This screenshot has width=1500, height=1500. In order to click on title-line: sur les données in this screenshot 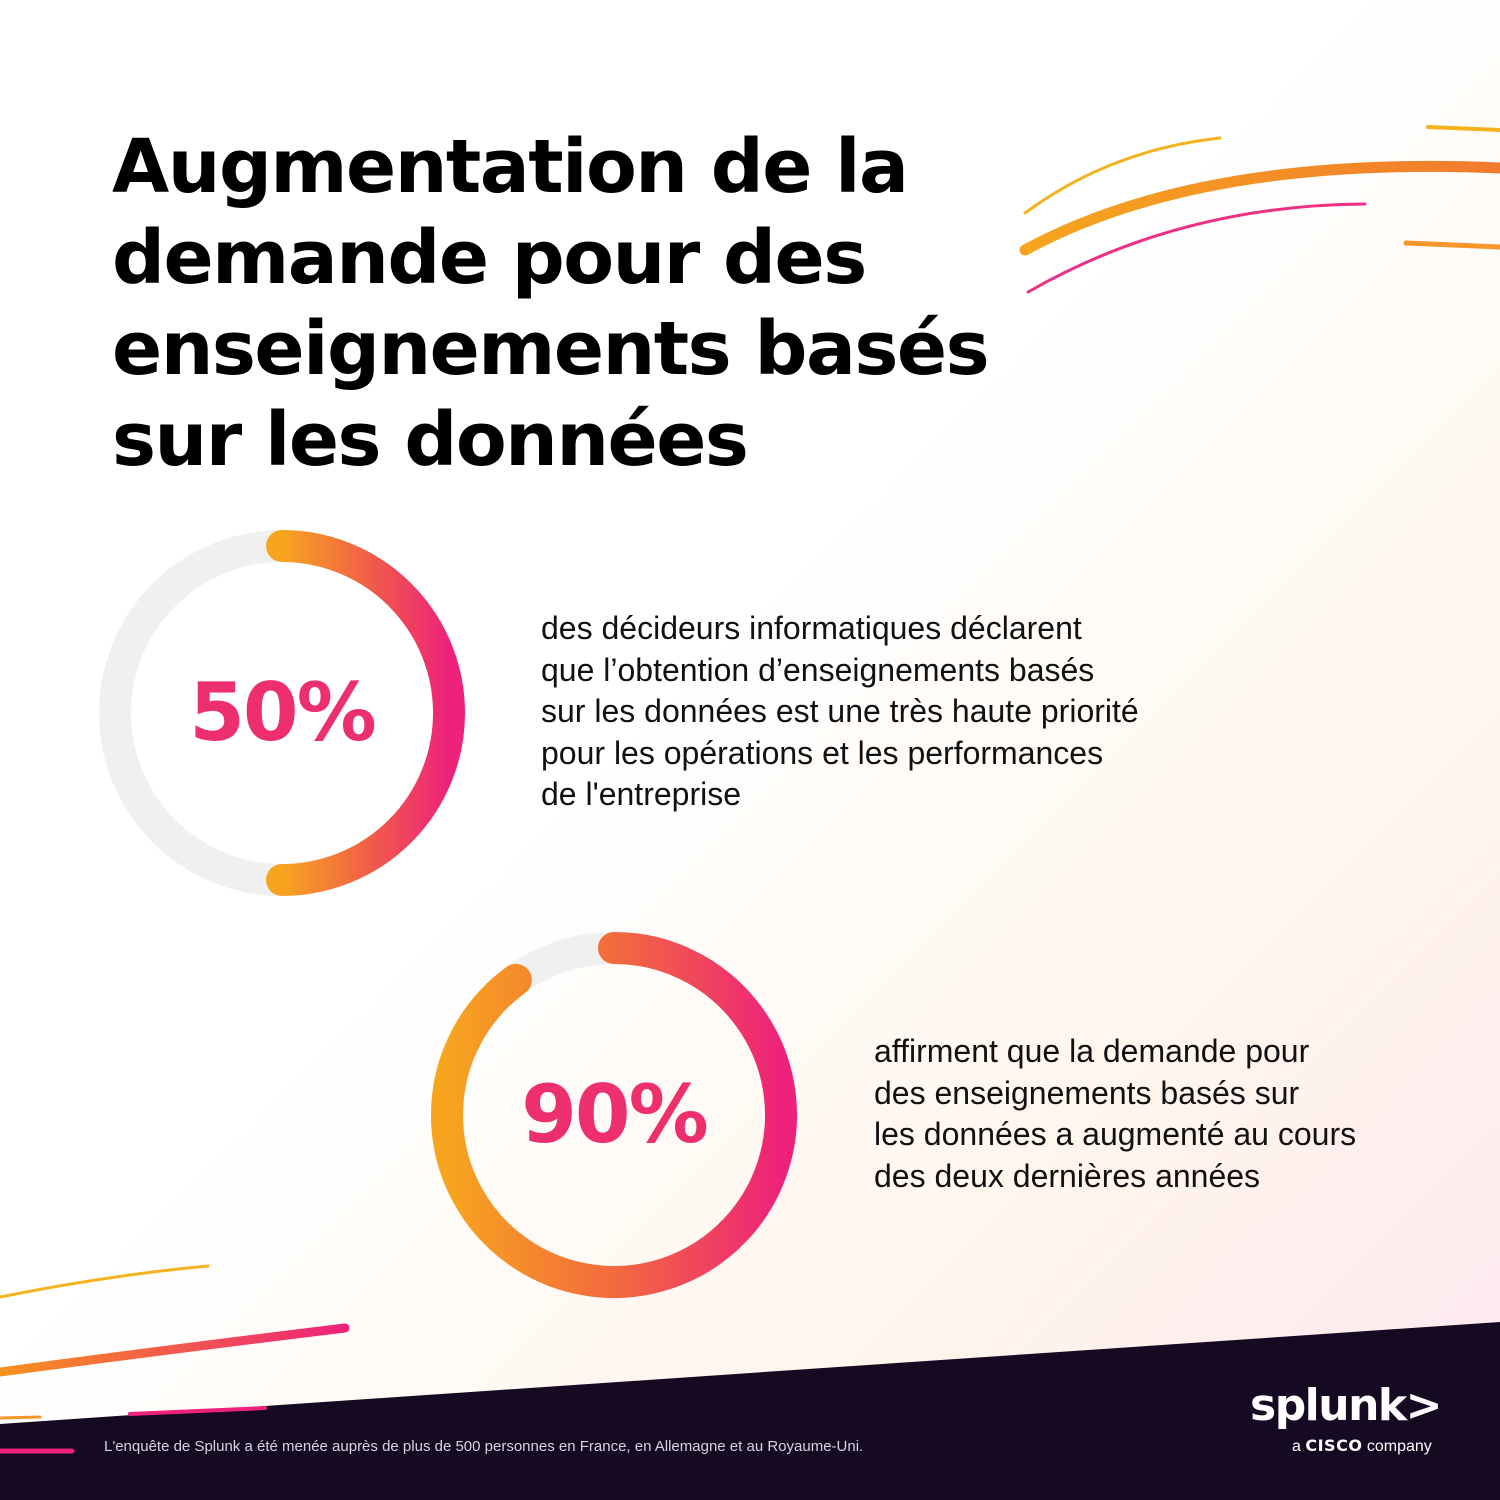, I will do `click(430, 440)`.